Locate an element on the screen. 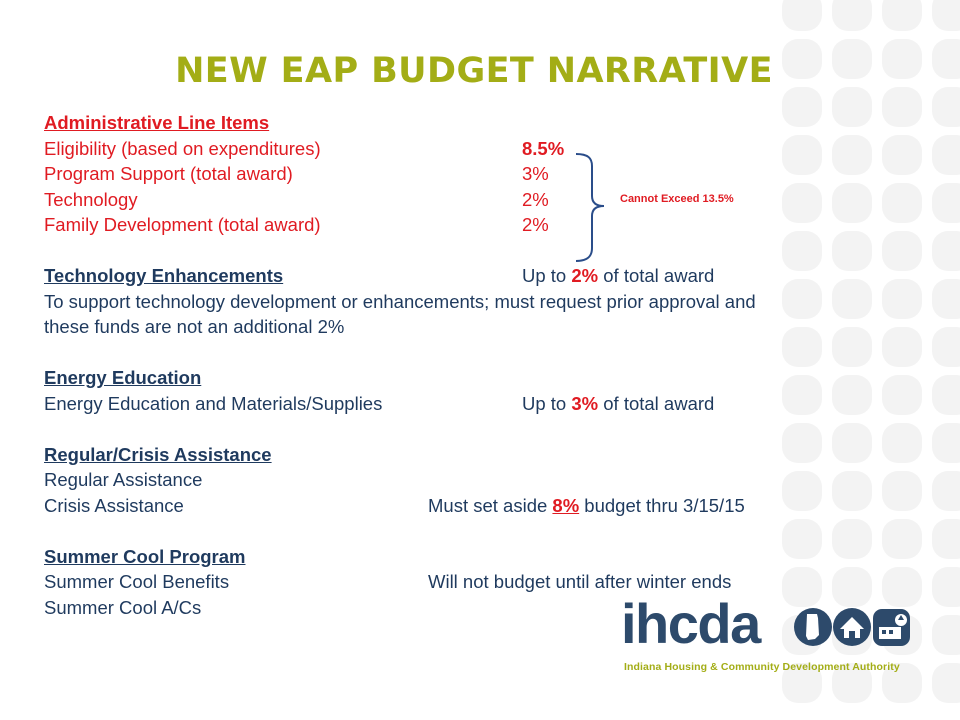  admin-item-value: 8.5% is located at coordinates (543, 148).